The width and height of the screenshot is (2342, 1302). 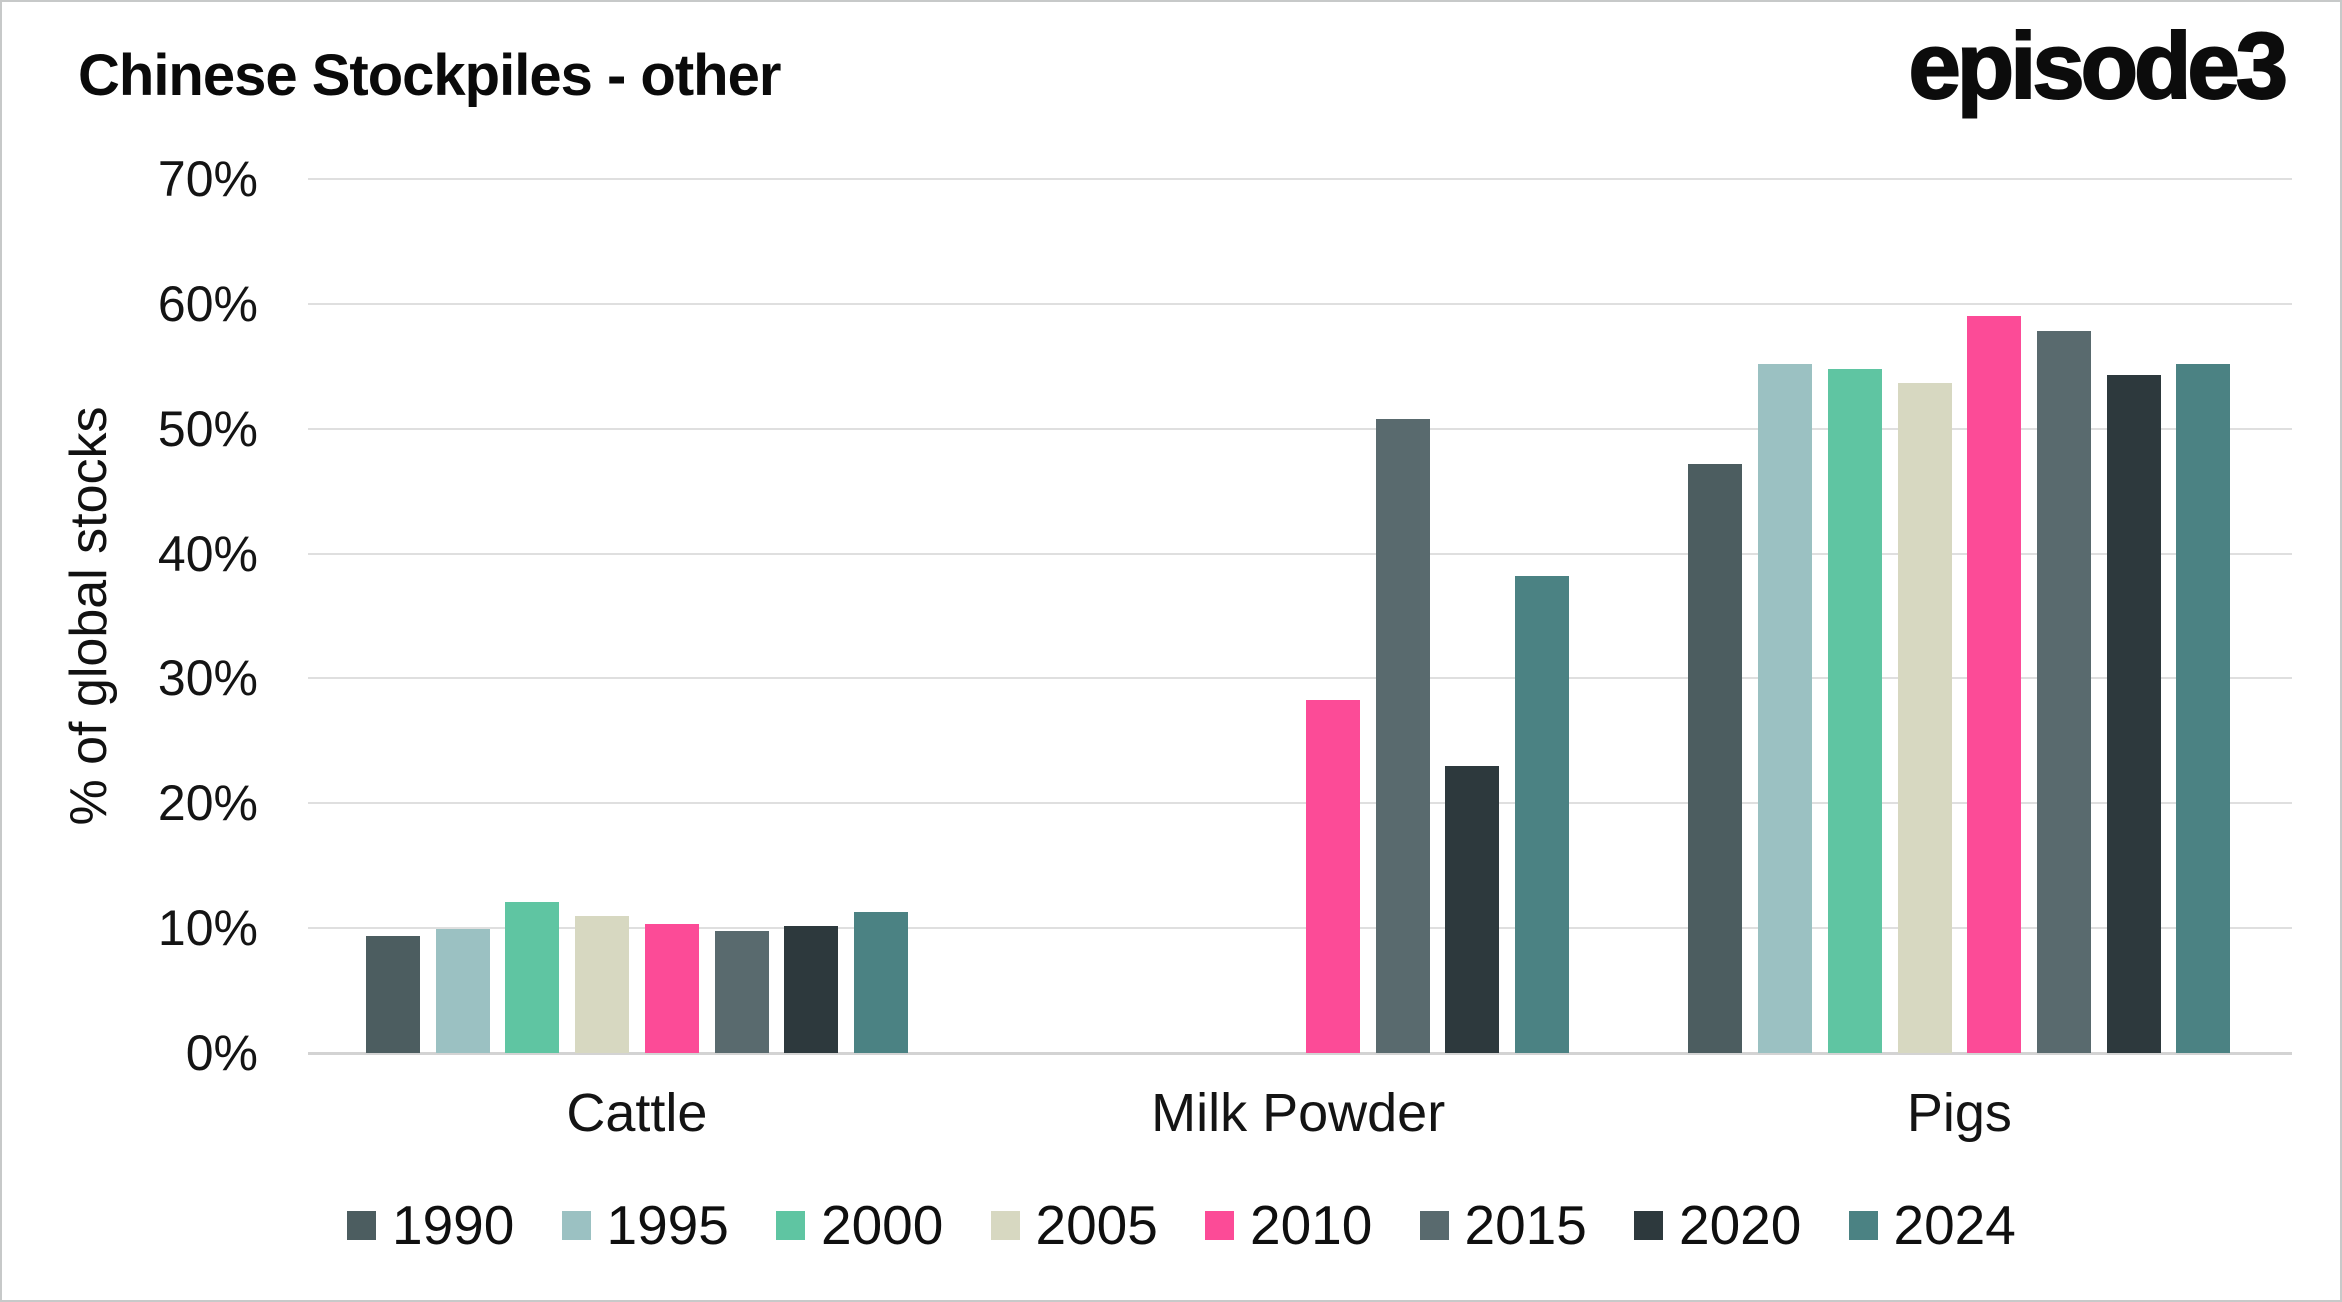 I want to click on bar-pigs-2024, so click(x=2203, y=708).